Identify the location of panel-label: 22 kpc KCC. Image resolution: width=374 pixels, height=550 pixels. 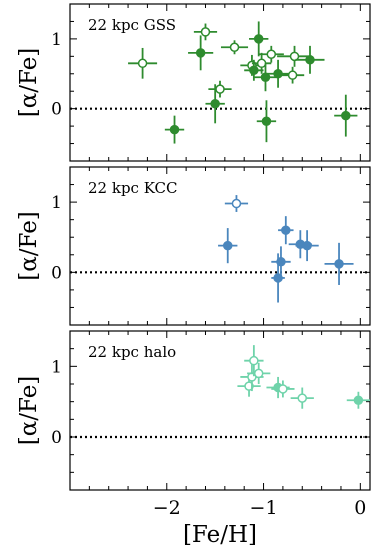
(132, 188).